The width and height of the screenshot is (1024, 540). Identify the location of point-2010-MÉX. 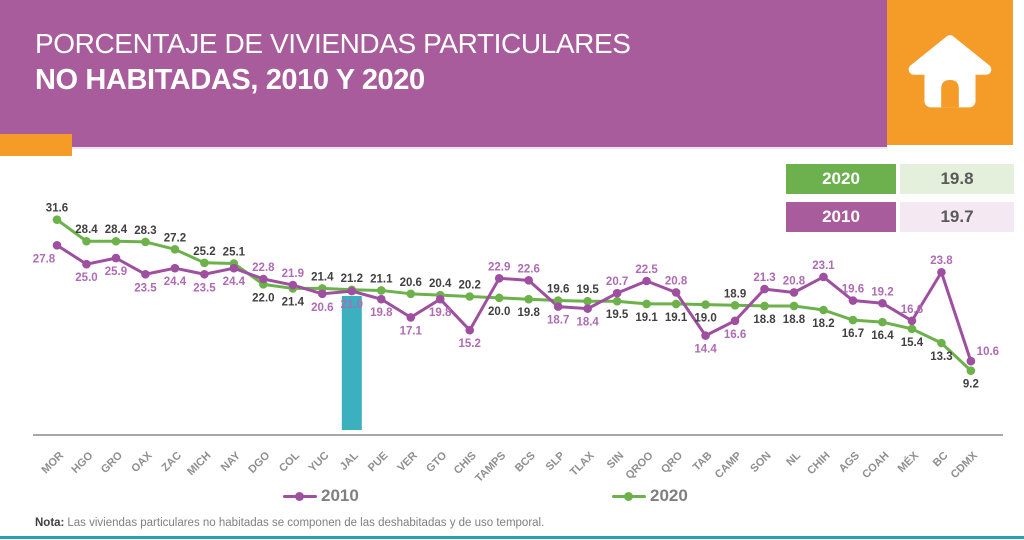
(912, 321).